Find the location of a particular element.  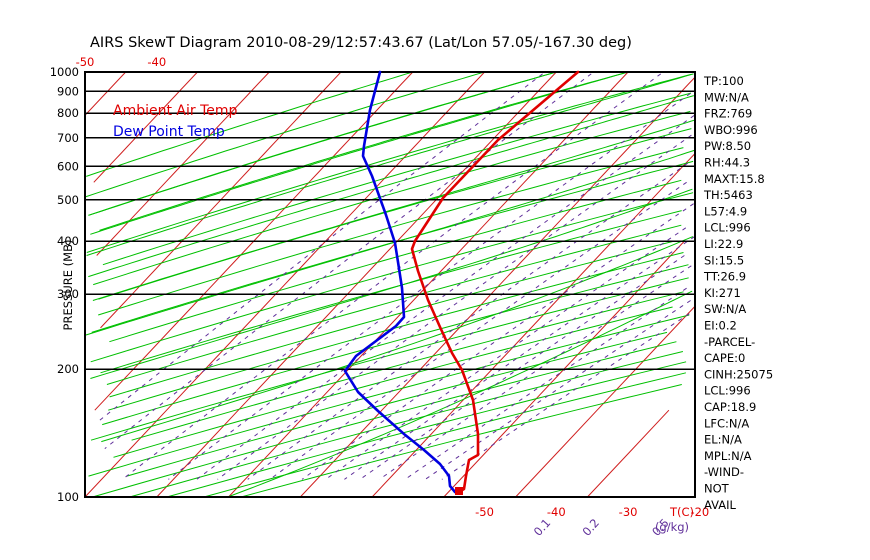

stat-line: TH:5463 is located at coordinates (728, 195).